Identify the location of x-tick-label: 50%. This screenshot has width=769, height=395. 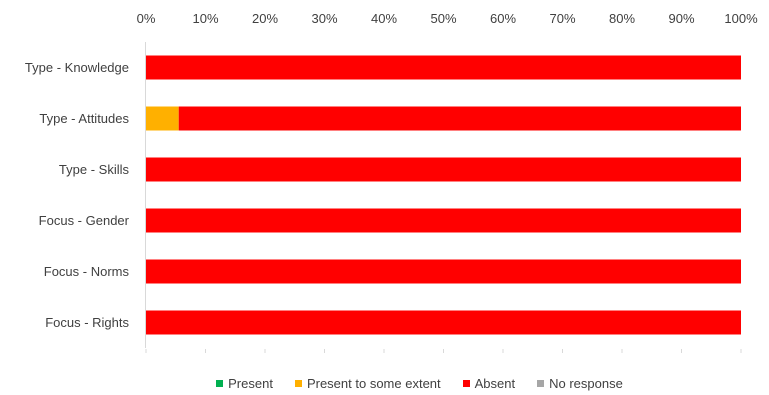
(443, 18).